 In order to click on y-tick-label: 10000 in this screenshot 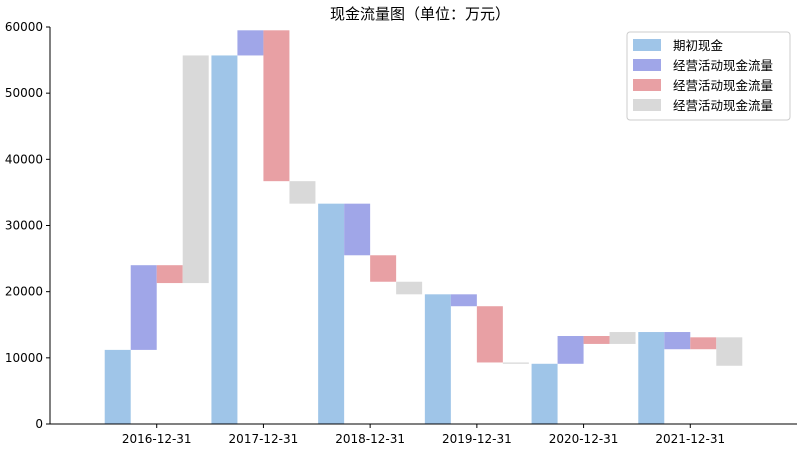, I will do `click(24, 358)`.